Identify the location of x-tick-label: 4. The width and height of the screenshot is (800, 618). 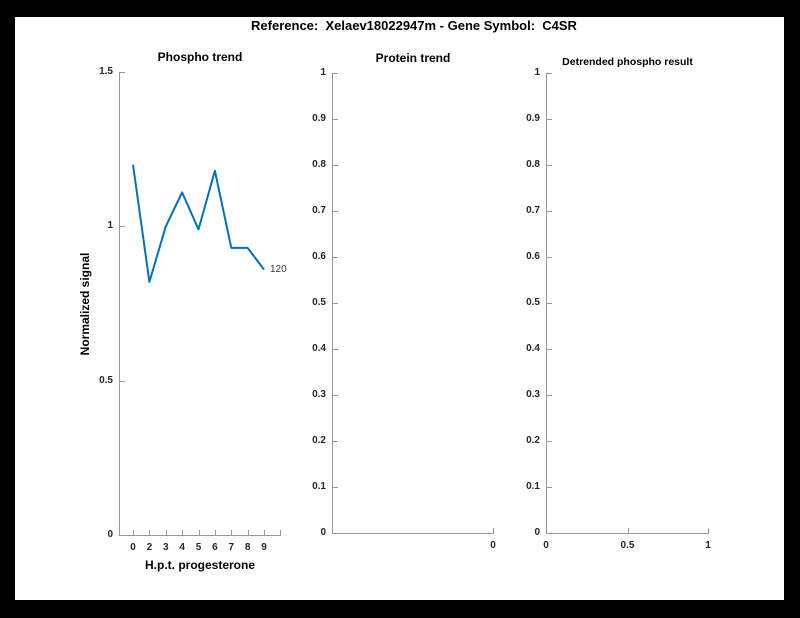
(182, 547).